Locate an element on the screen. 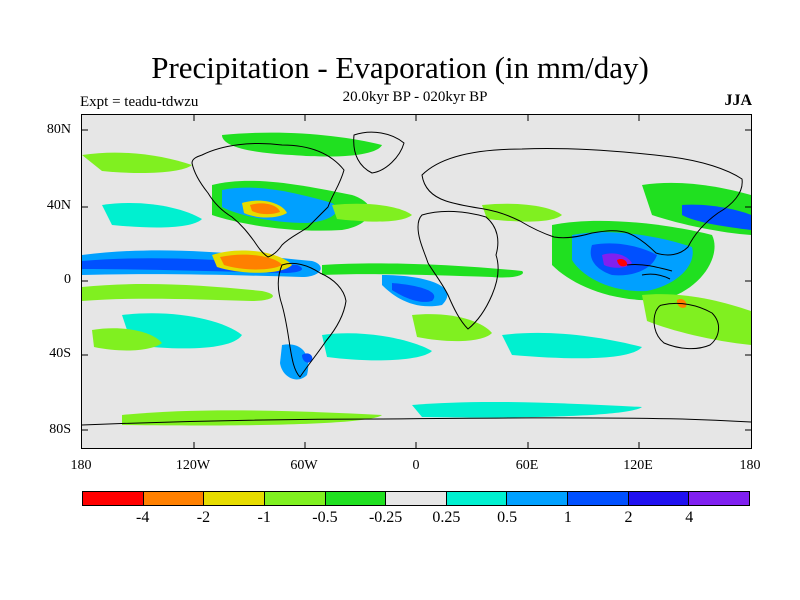  colorbar-label: -0.25 is located at coordinates (385, 517).